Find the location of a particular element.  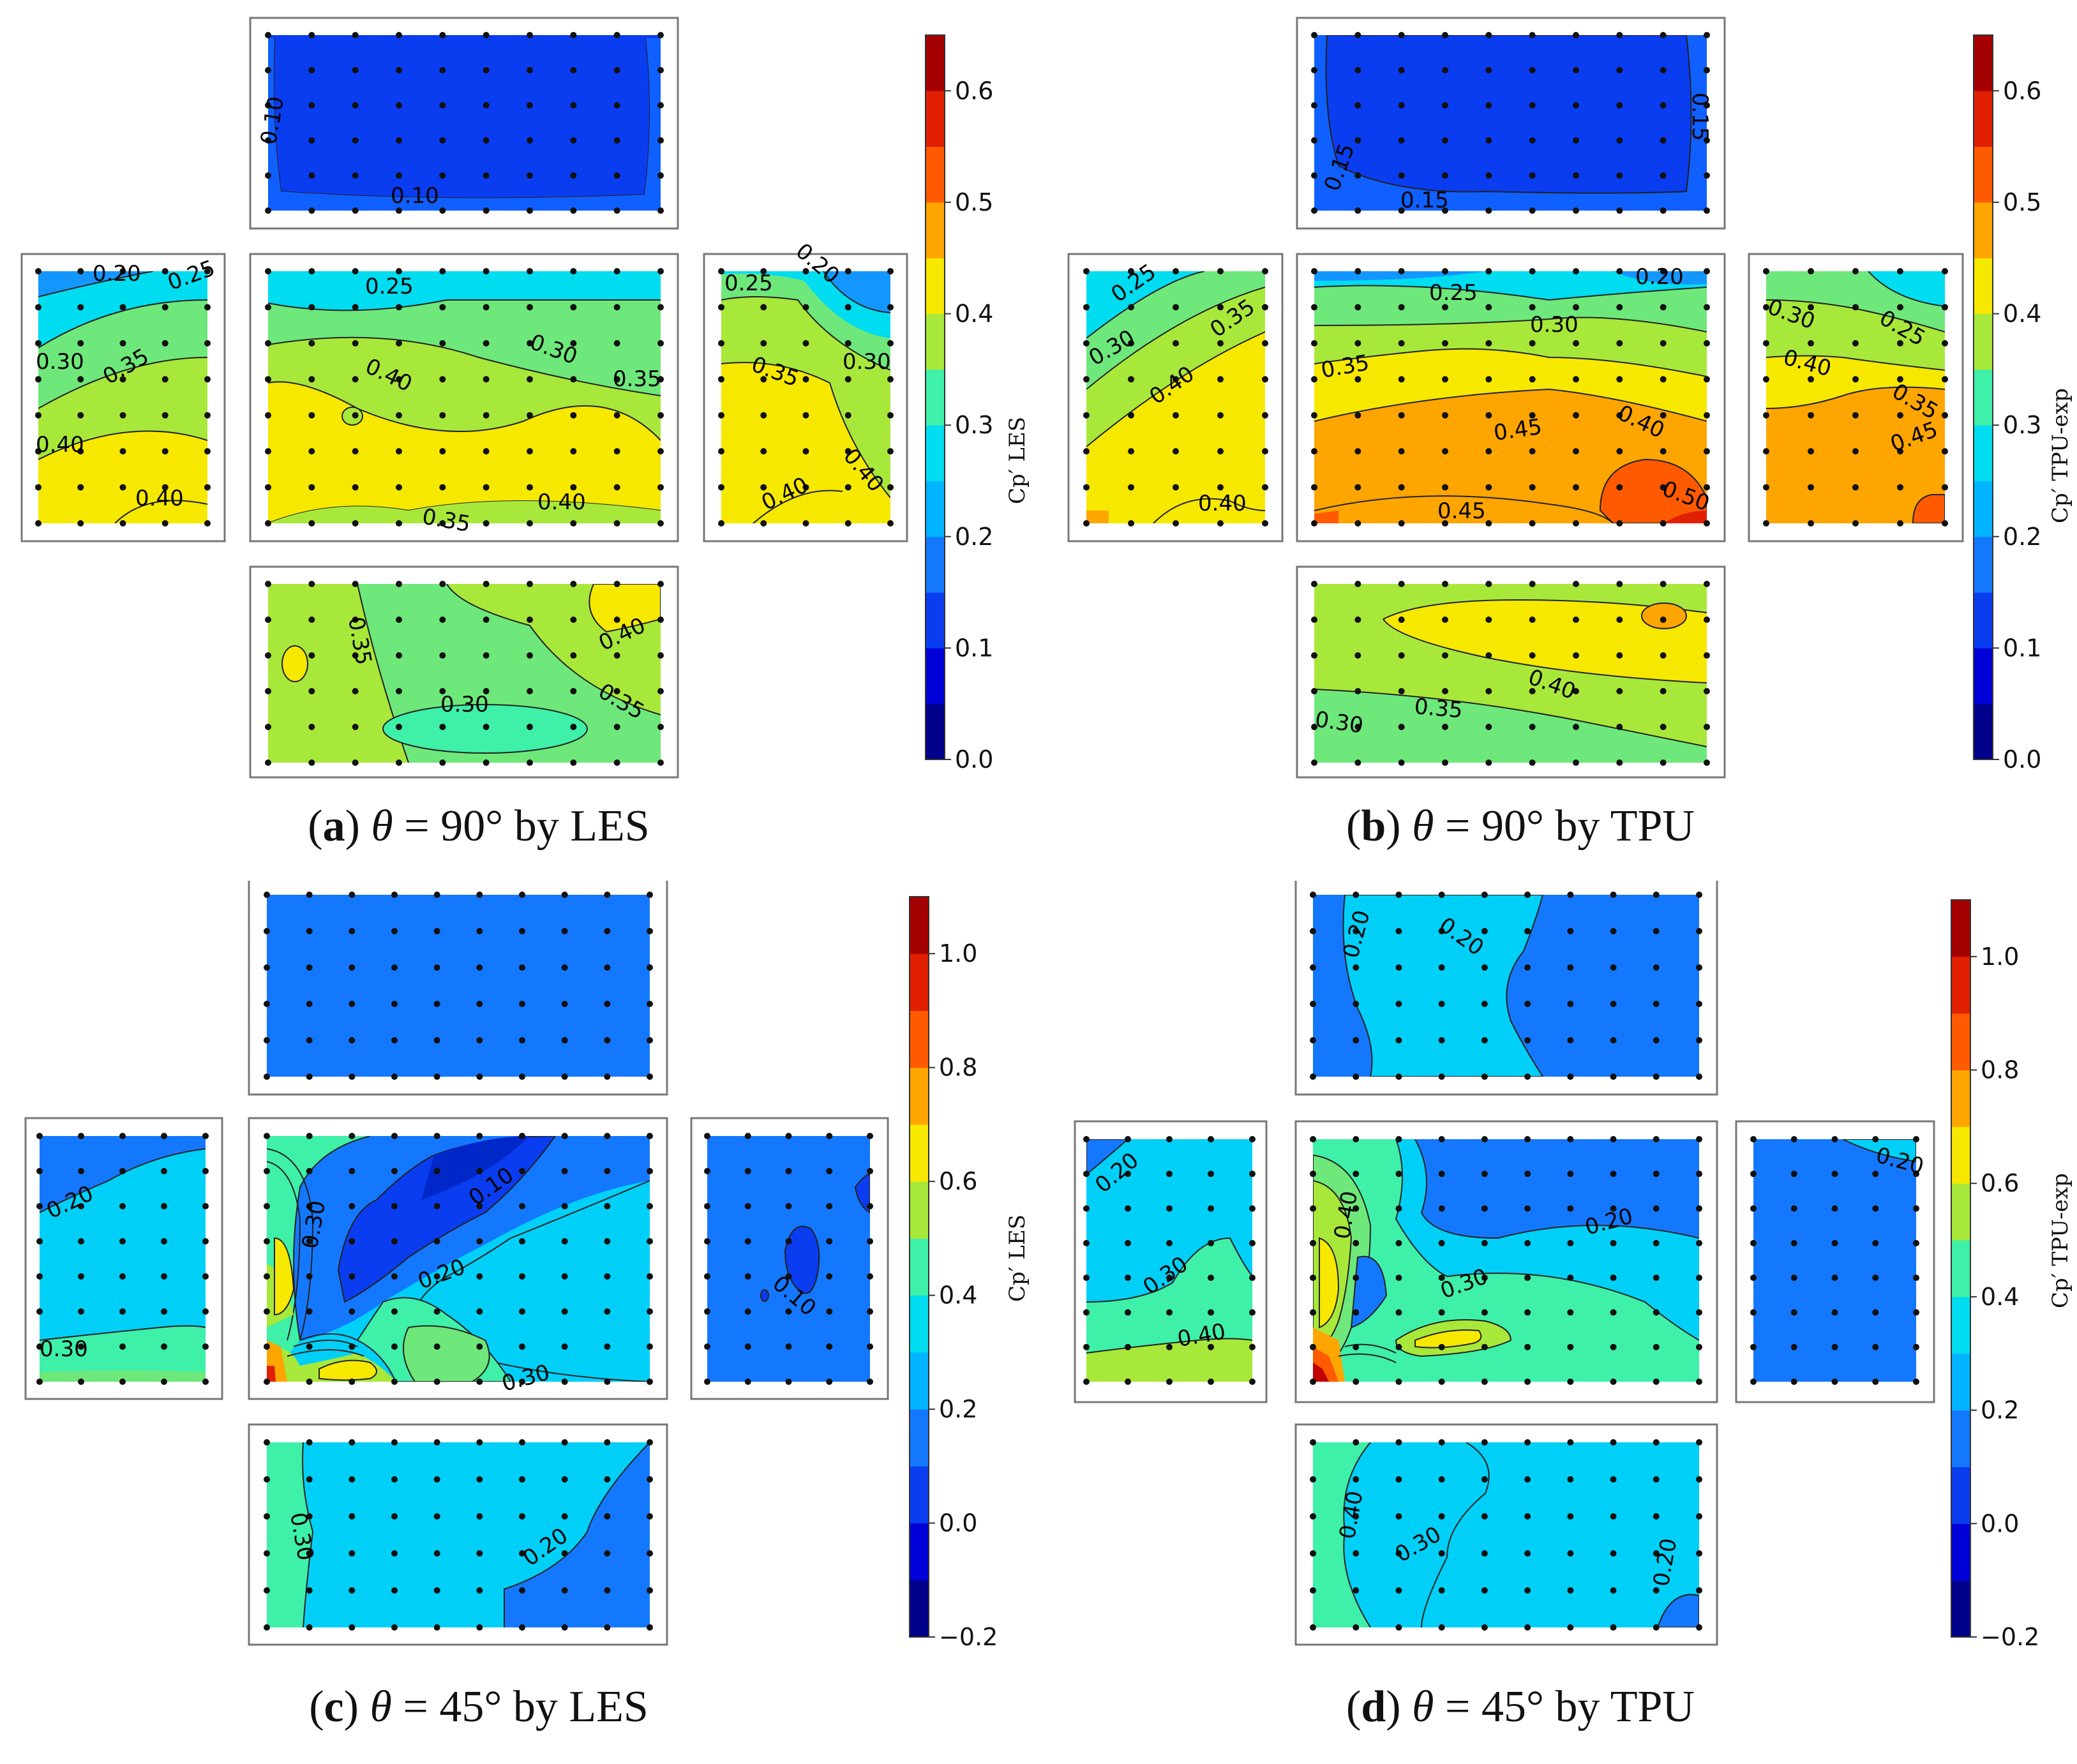

colorbar-tick-label: 0.6 is located at coordinates (958, 1181).